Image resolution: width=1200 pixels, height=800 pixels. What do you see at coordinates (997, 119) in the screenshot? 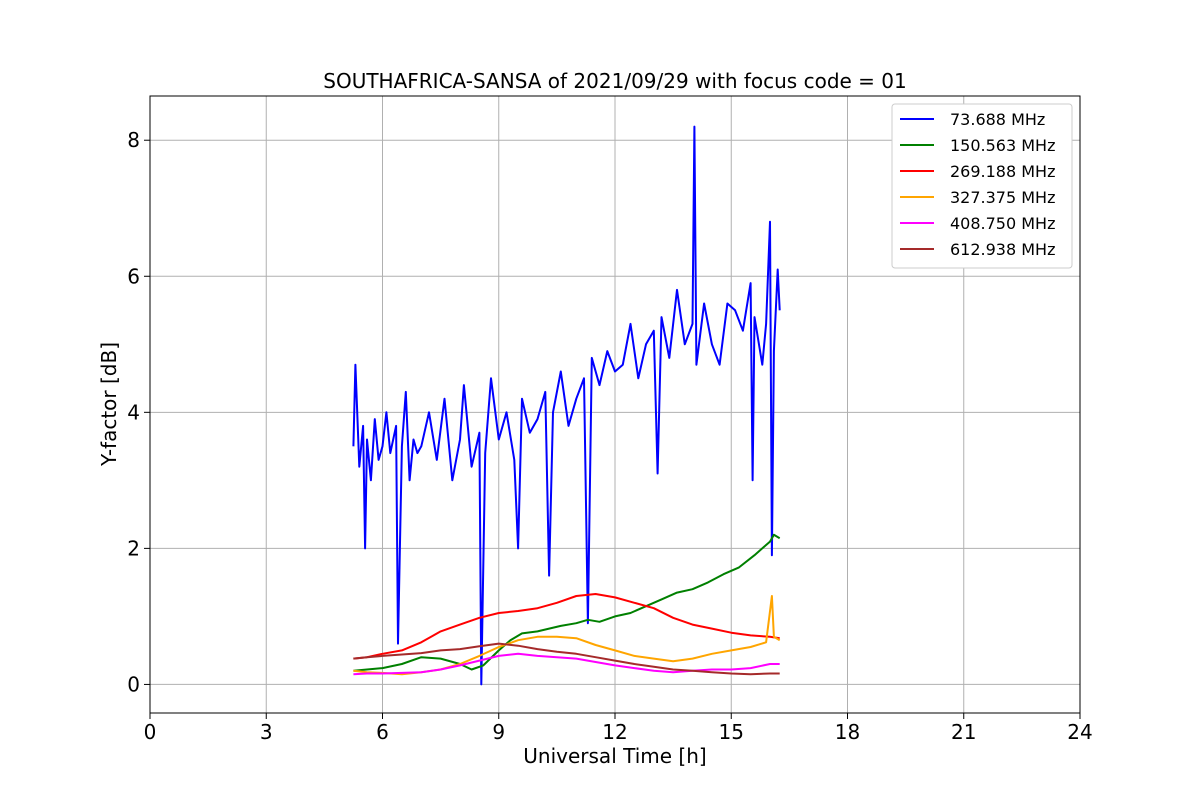
I see `legend-entry: 73.688 MHz` at bounding box center [997, 119].